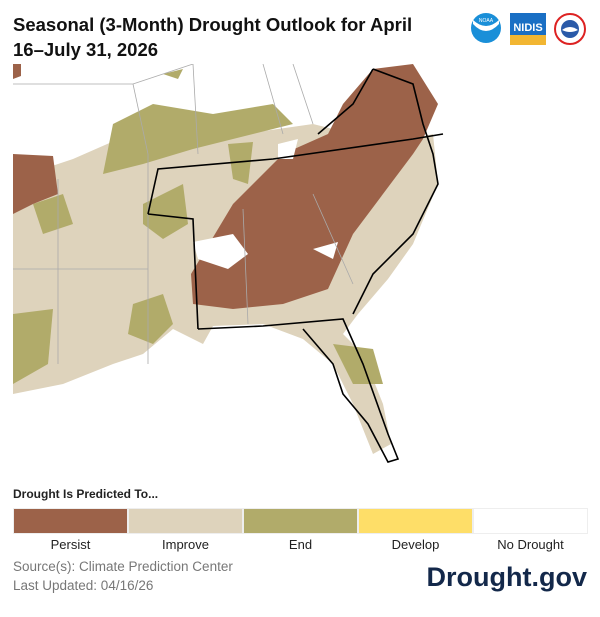 The height and width of the screenshot is (617, 600). I want to click on legend-item-end: End, so click(300, 530).